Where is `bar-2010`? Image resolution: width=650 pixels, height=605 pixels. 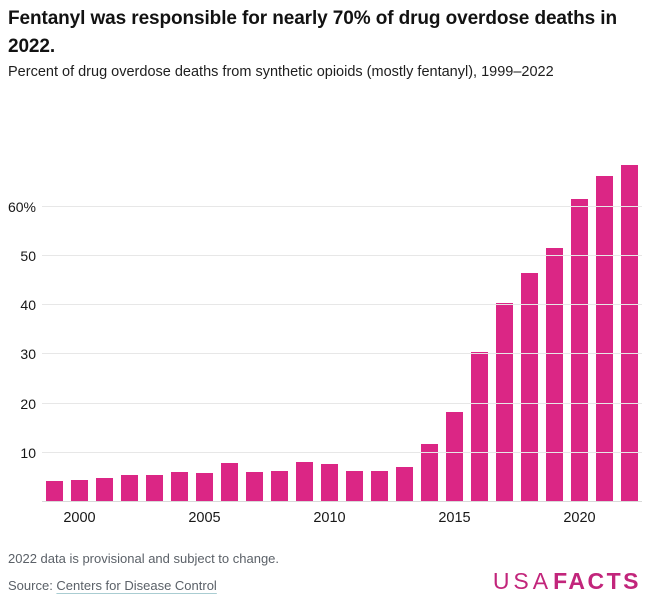 bar-2010 is located at coordinates (329, 482).